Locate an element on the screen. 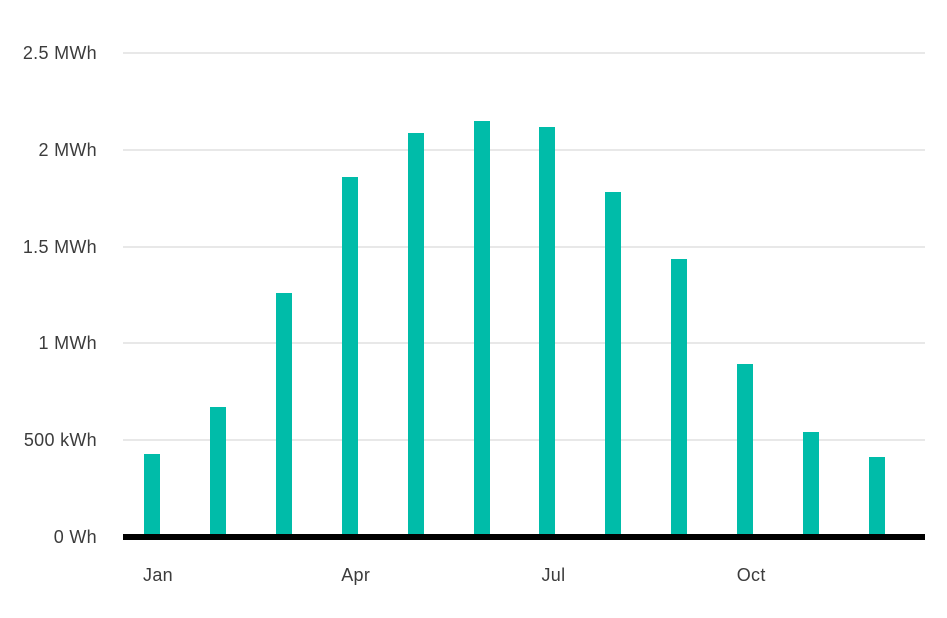 This screenshot has width=947, height=618. x-tick-label-apr: Apr is located at coordinates (356, 575).